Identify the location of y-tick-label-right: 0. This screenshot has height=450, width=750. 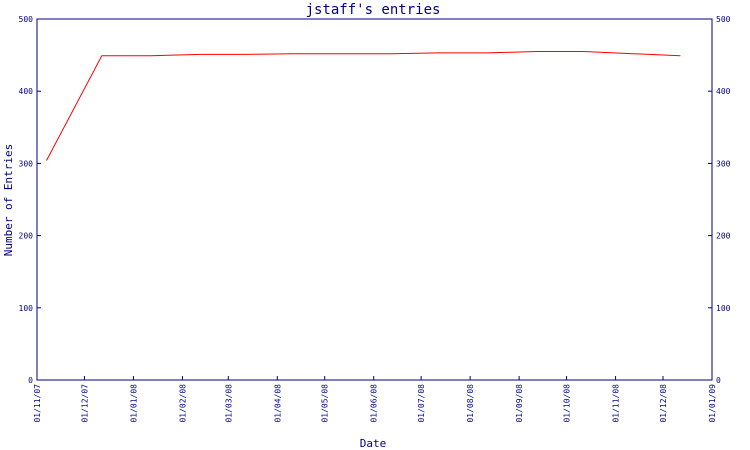
(718, 380).